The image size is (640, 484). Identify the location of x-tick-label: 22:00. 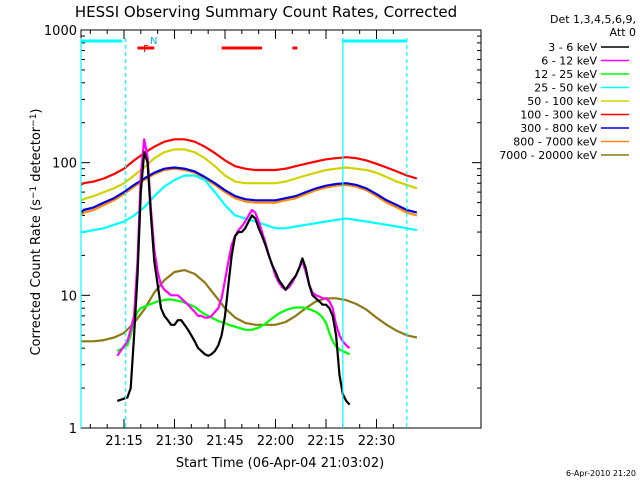
(275, 441).